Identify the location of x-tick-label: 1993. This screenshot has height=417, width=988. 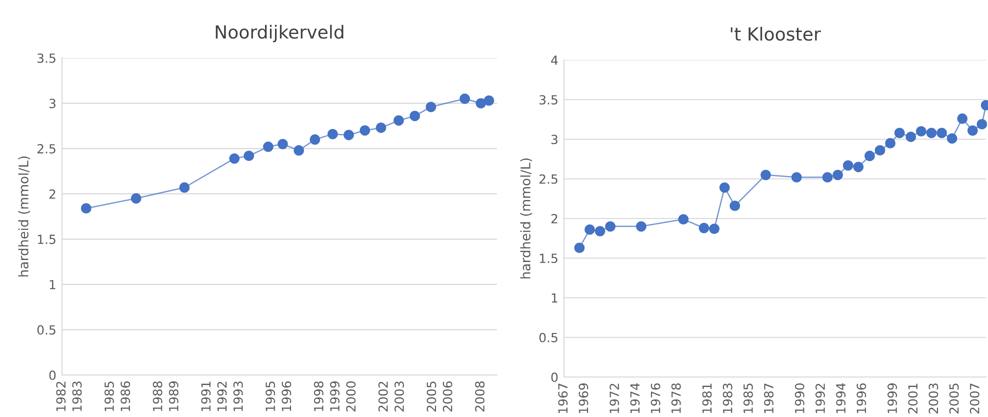
(238, 396).